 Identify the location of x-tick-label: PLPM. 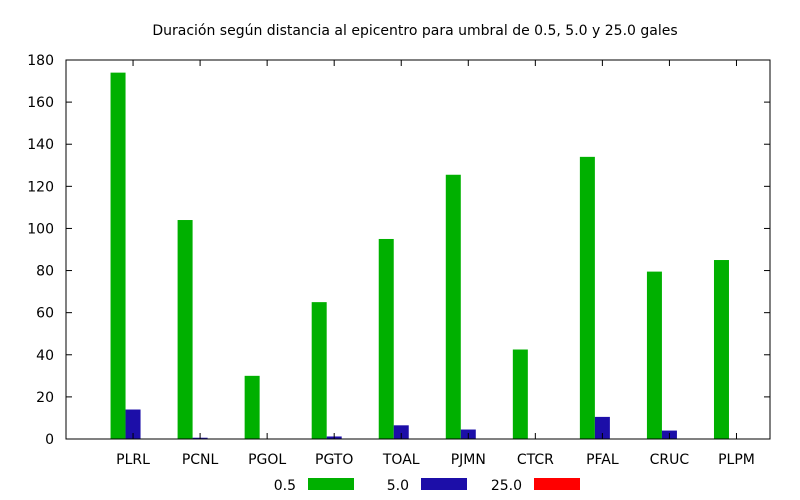
(736, 460).